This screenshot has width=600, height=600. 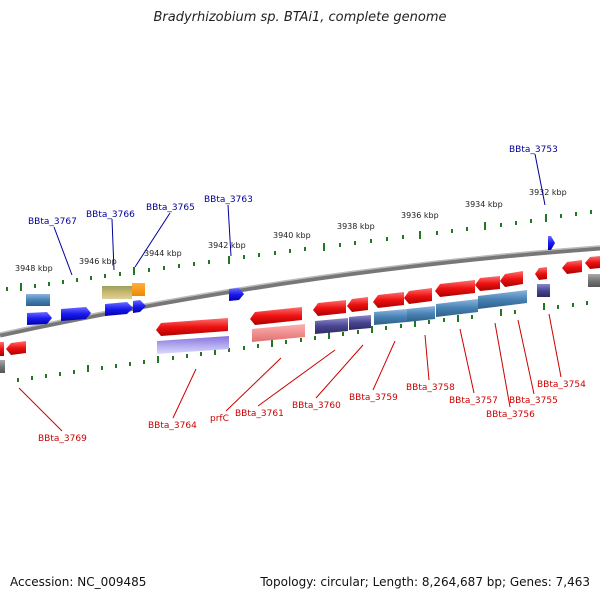 I want to click on outer-tick-track, so click(x=299, y=250).